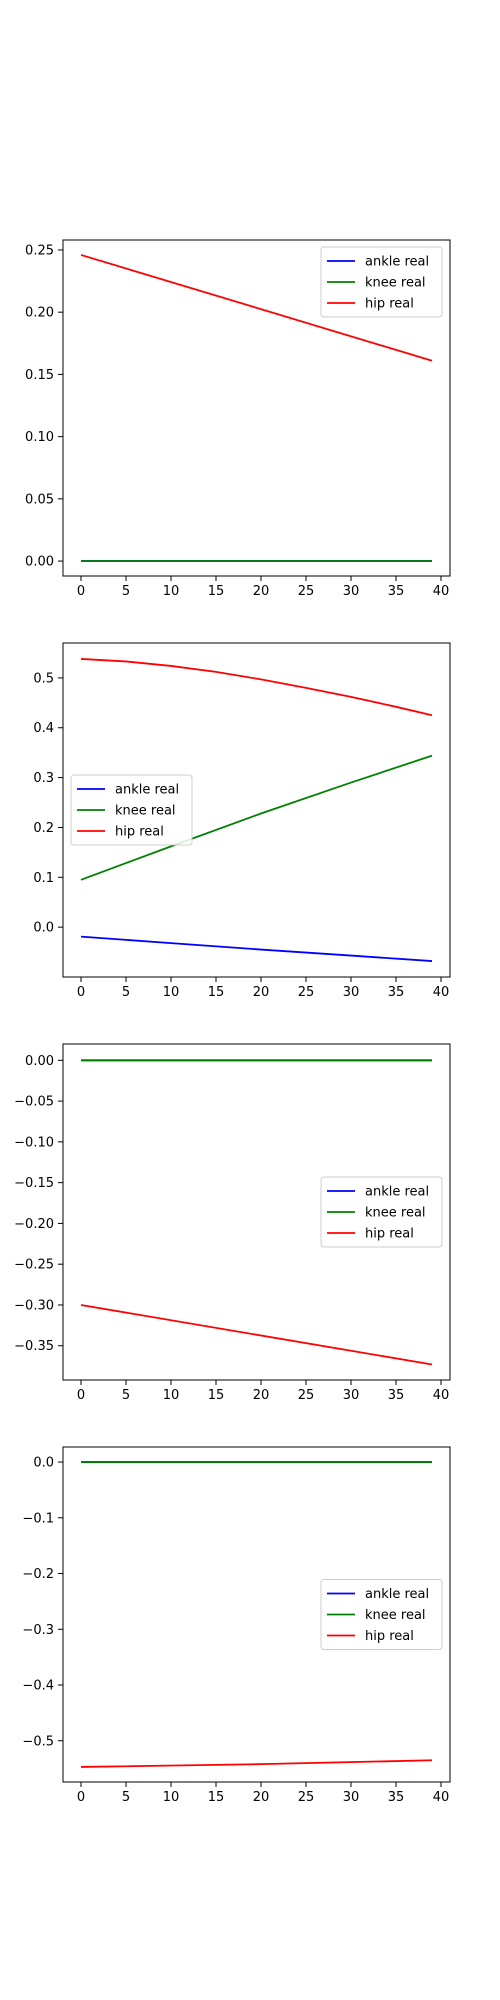  What do you see at coordinates (256, 948) in the screenshot?
I see `series-line-ankle-real` at bounding box center [256, 948].